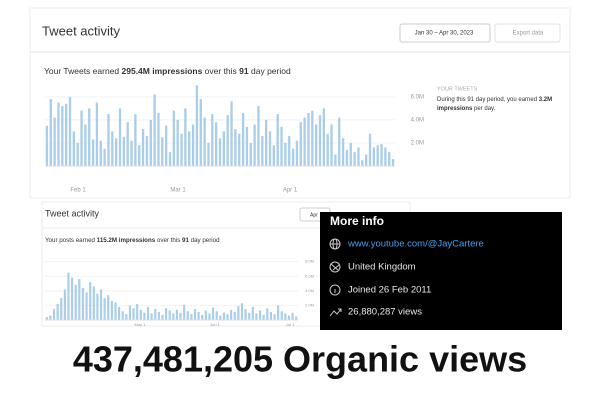 This screenshot has height=405, width=600. What do you see at coordinates (162, 71) in the screenshot?
I see `t: 295.4M impressions` at bounding box center [162, 71].